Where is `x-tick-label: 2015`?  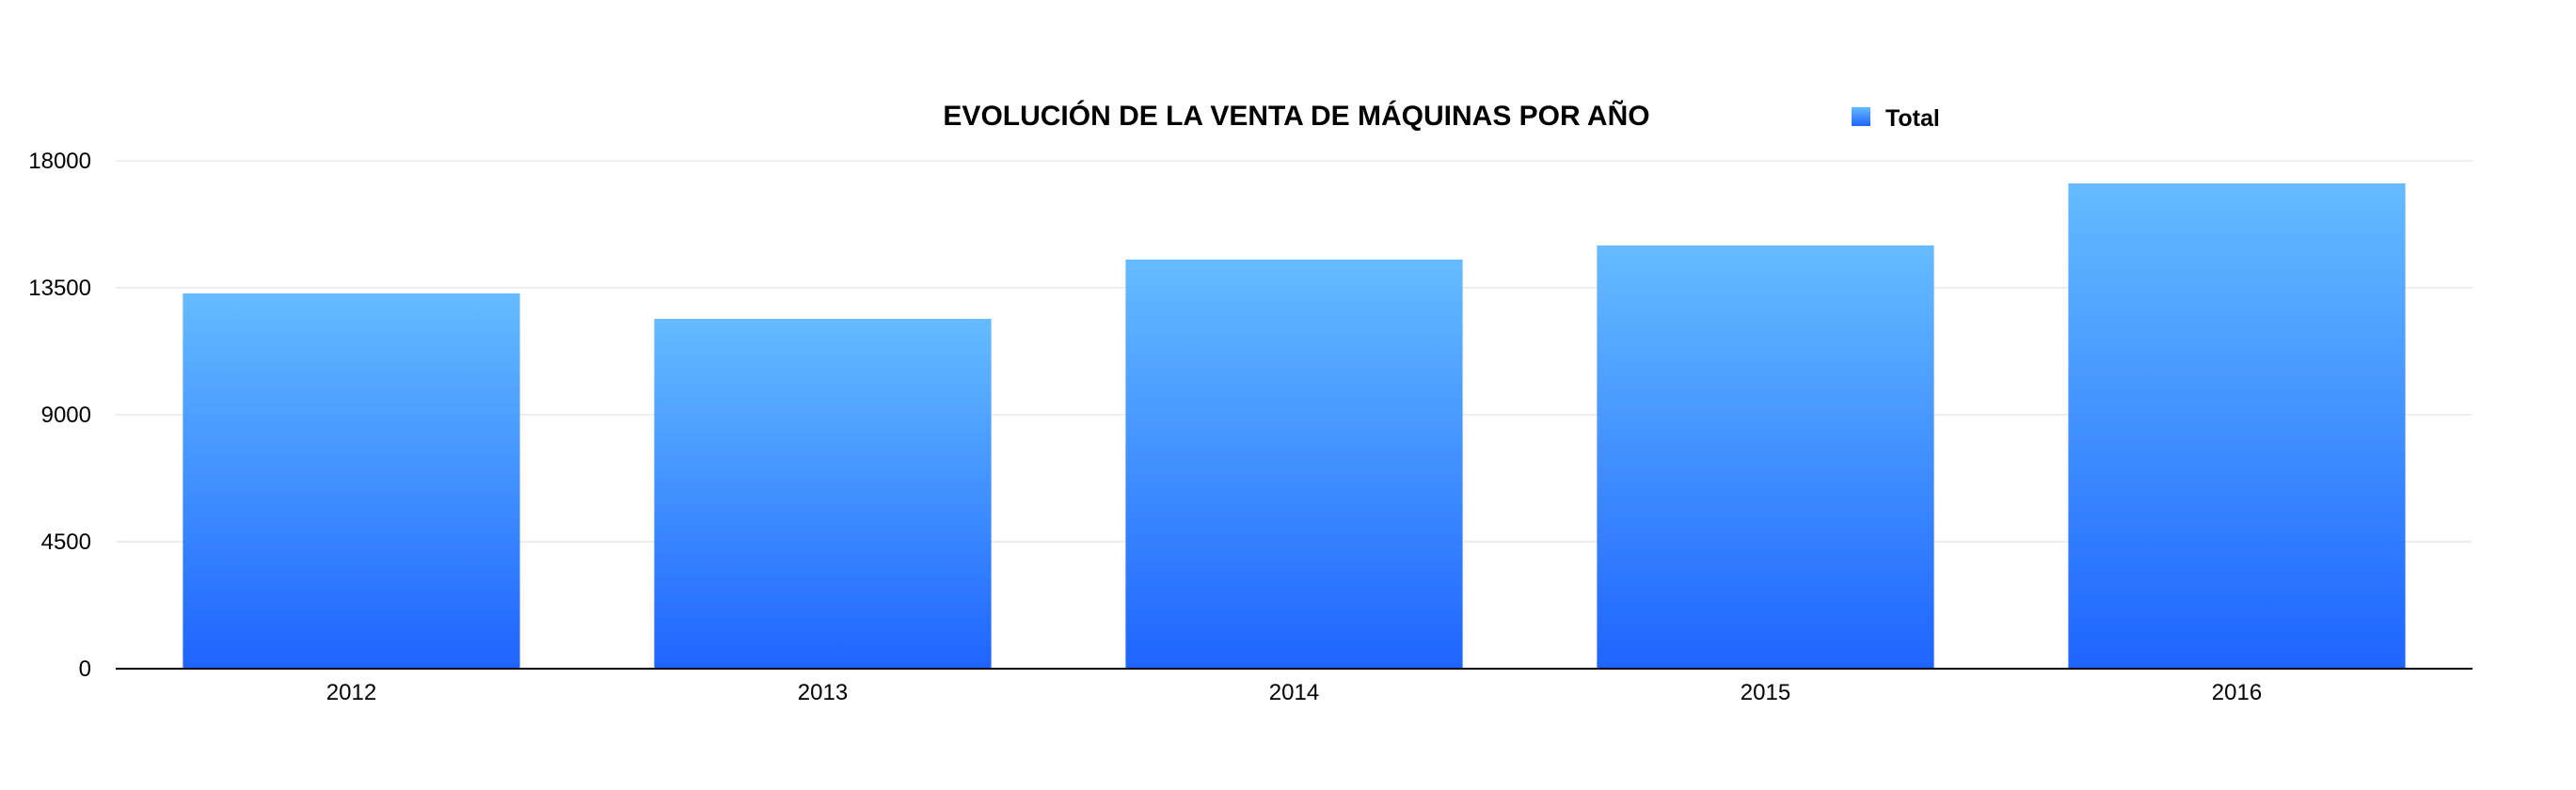
x-tick-label: 2015 is located at coordinates (1766, 692).